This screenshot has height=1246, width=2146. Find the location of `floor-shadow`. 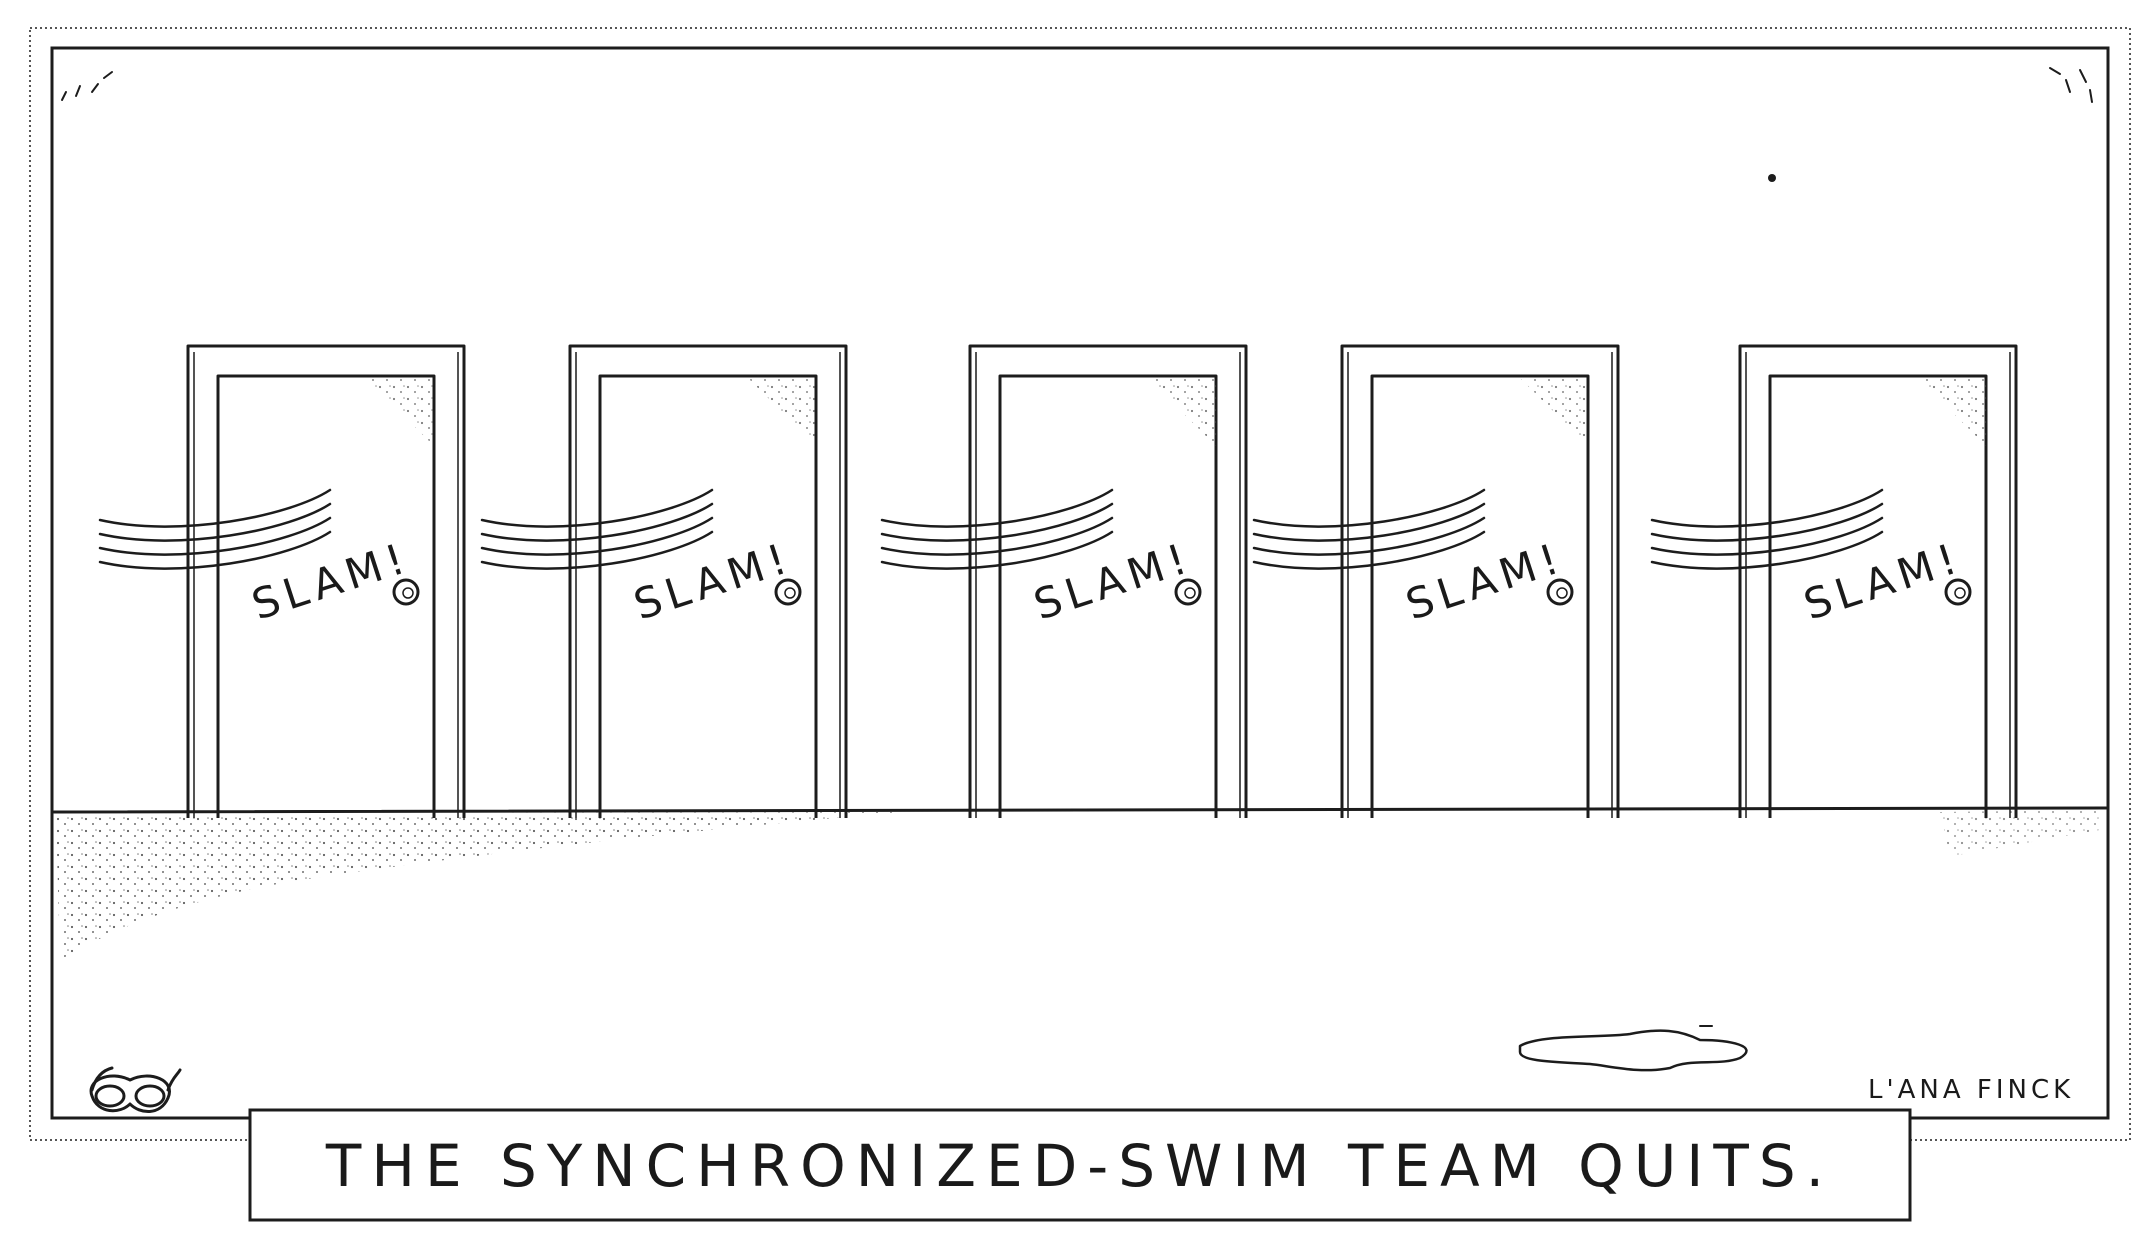

floor-shadow is located at coordinates (478, 886).